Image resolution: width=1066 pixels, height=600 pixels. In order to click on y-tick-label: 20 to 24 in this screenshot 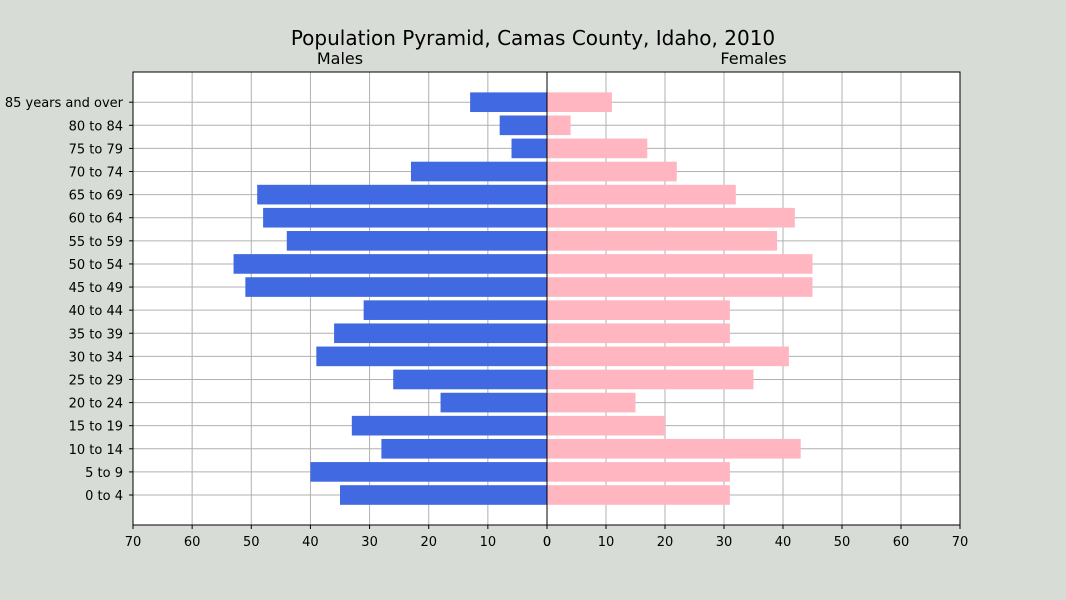, I will do `click(96, 404)`.